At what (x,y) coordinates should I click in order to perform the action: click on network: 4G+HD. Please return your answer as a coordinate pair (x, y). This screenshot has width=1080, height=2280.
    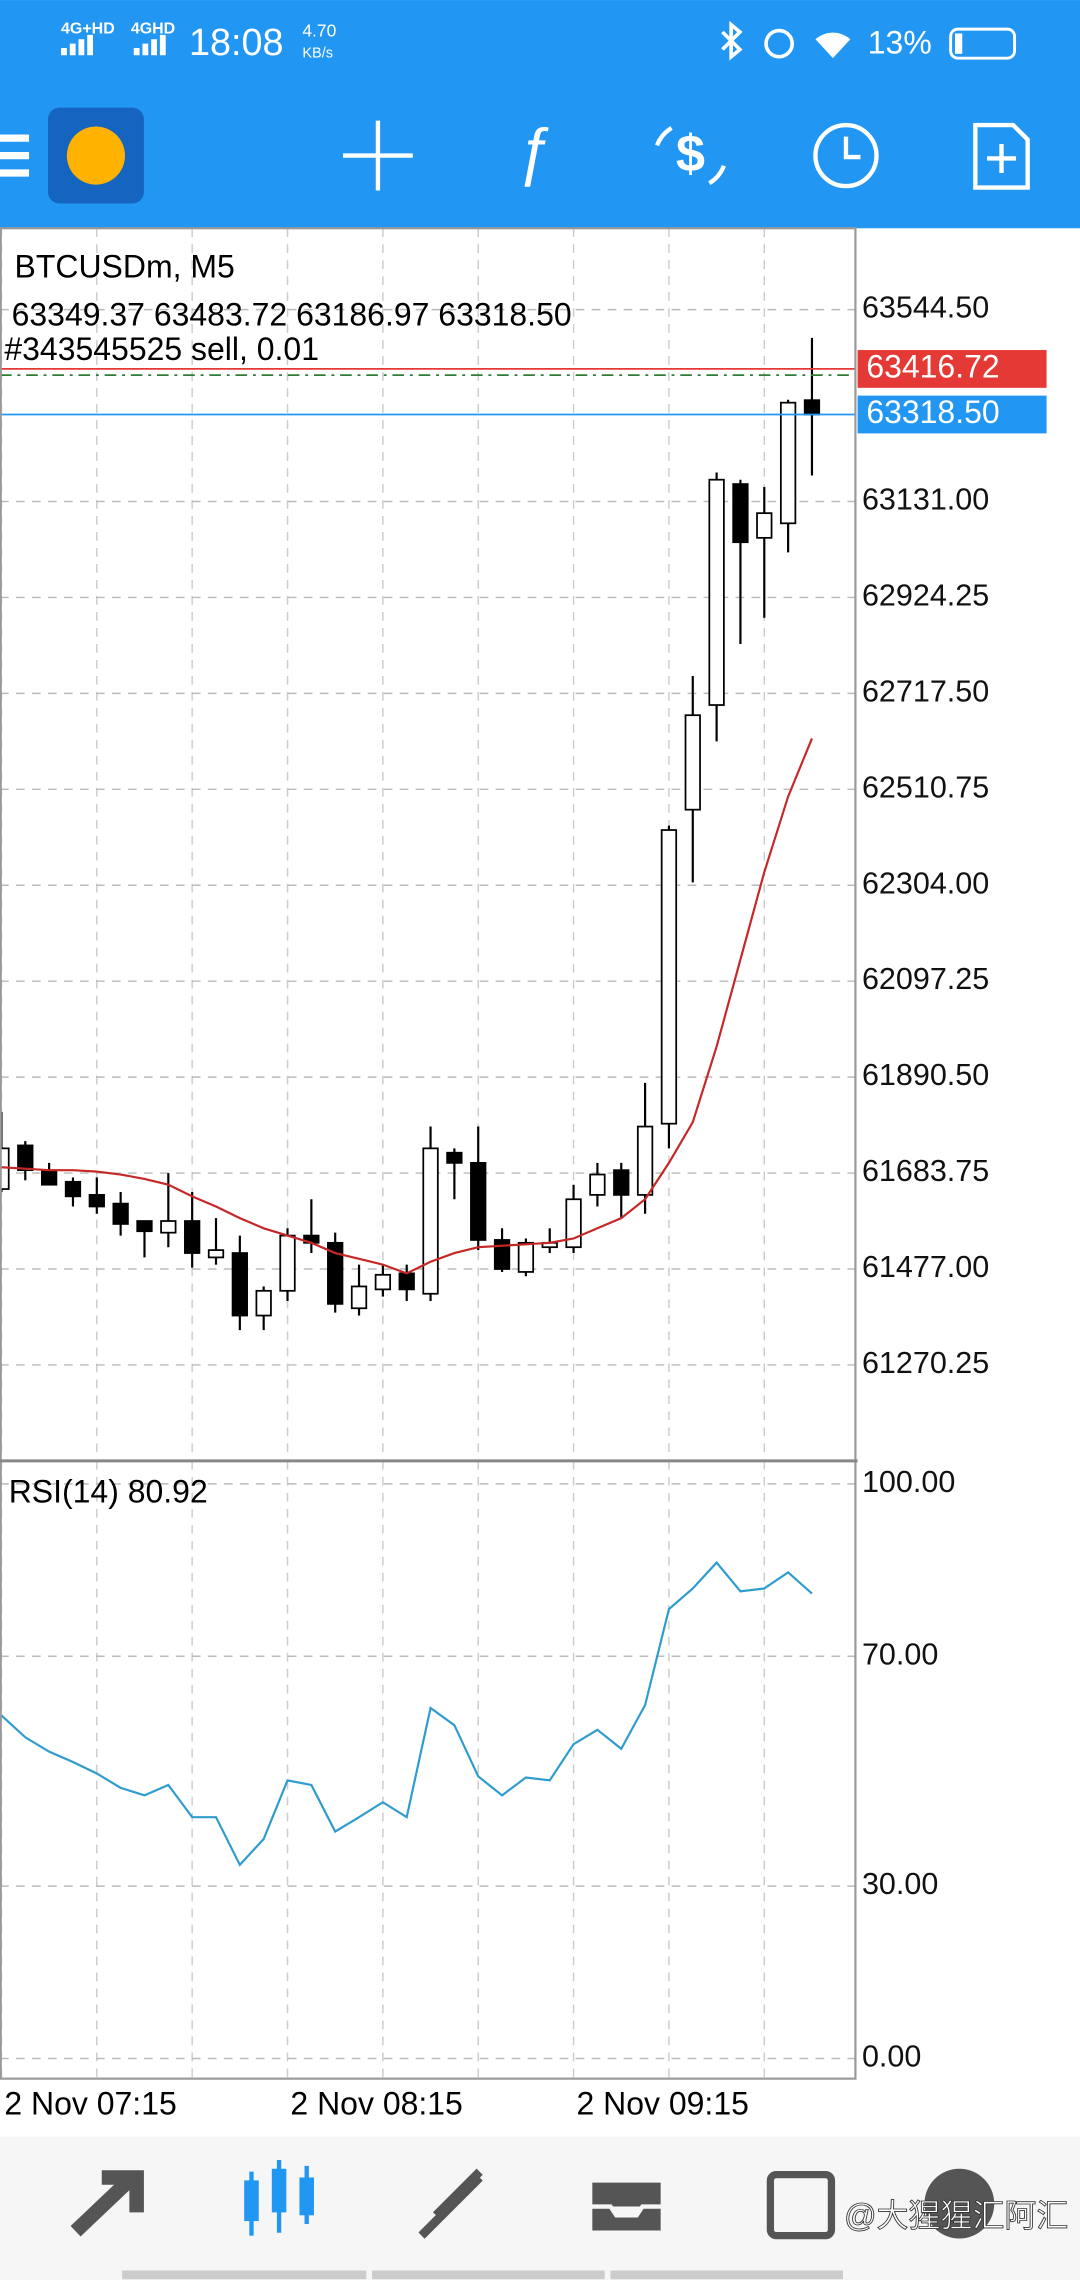
    Looking at the image, I should click on (88, 28).